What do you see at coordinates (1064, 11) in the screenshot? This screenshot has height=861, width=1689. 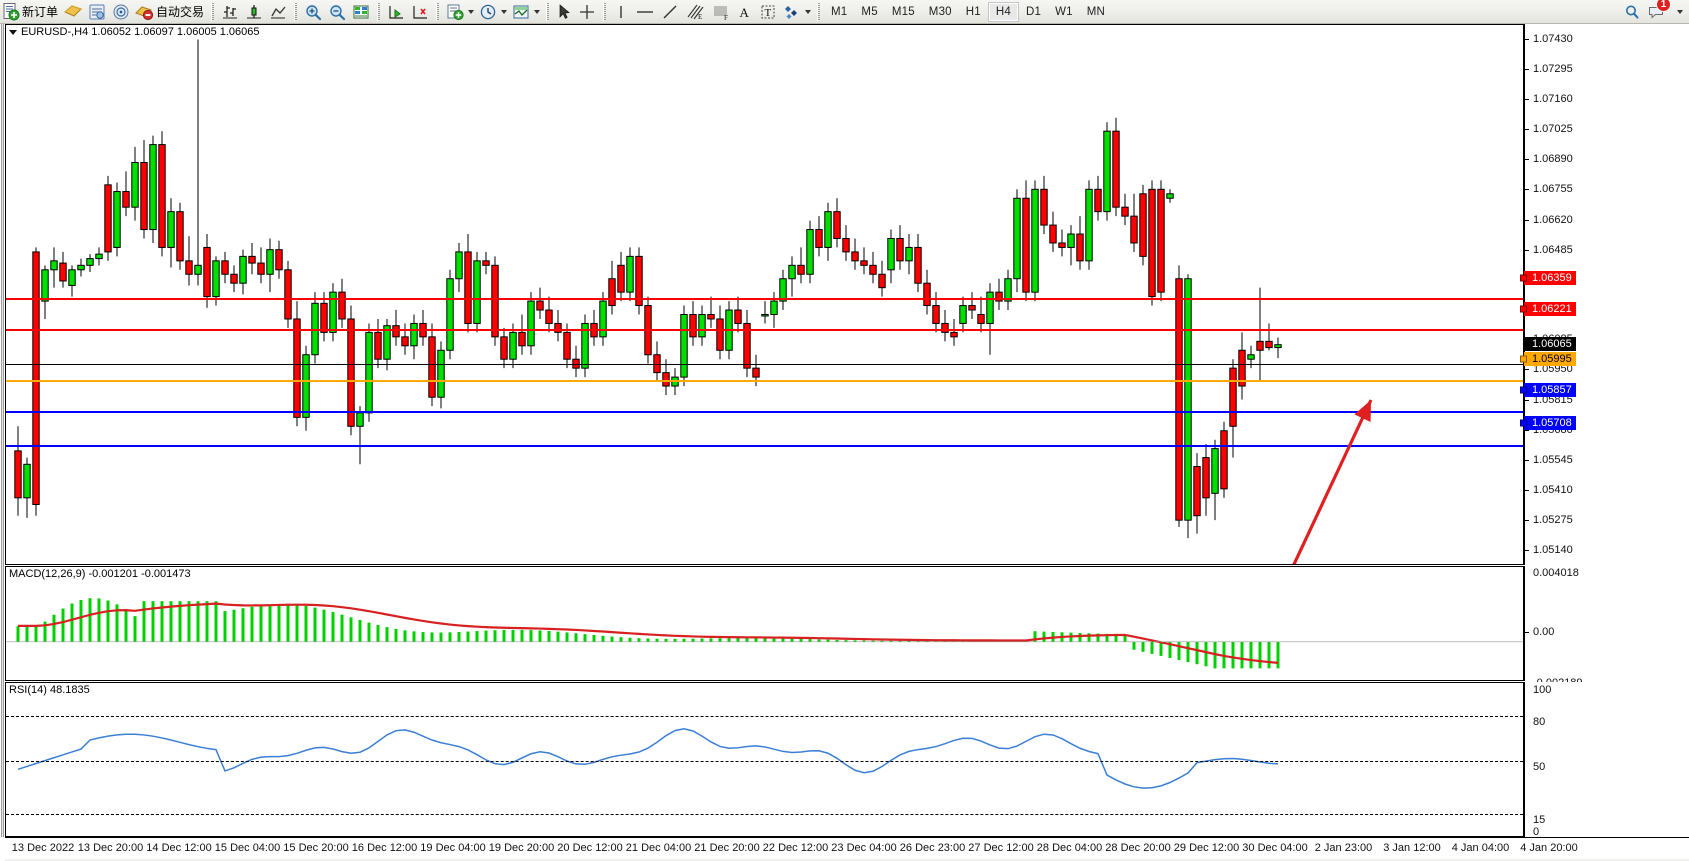 I see `tab-timeframe-w1: W1` at bounding box center [1064, 11].